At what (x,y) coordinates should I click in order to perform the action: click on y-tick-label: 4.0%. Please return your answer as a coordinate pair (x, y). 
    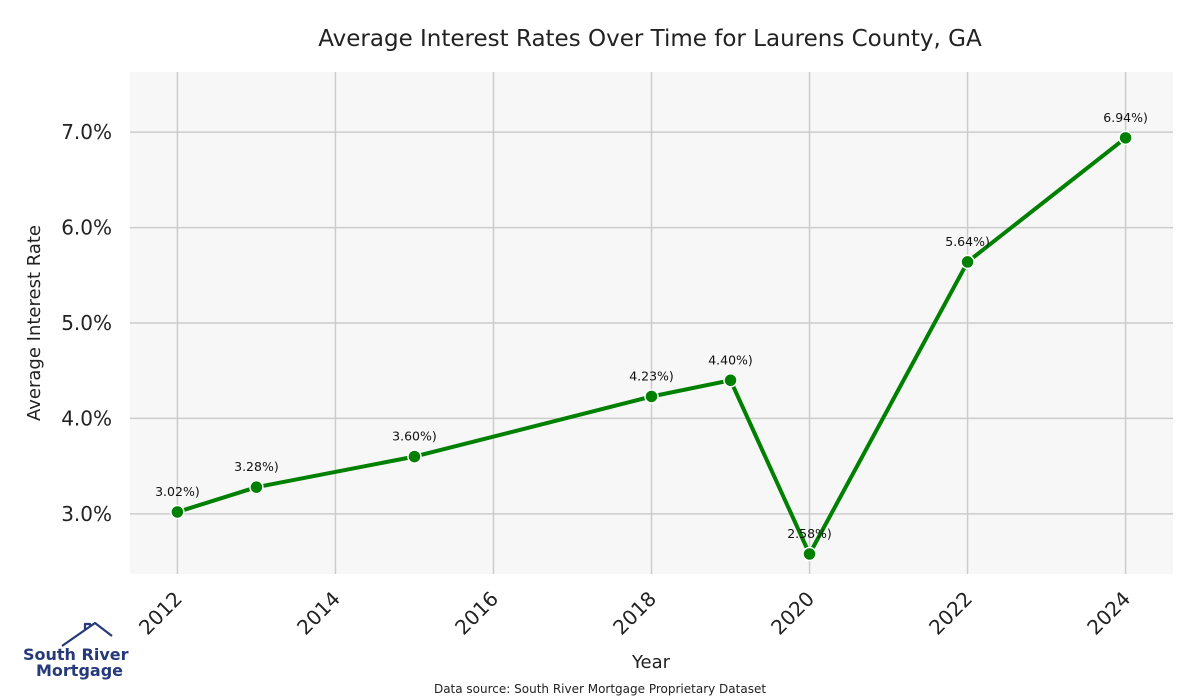
    Looking at the image, I should click on (86, 418).